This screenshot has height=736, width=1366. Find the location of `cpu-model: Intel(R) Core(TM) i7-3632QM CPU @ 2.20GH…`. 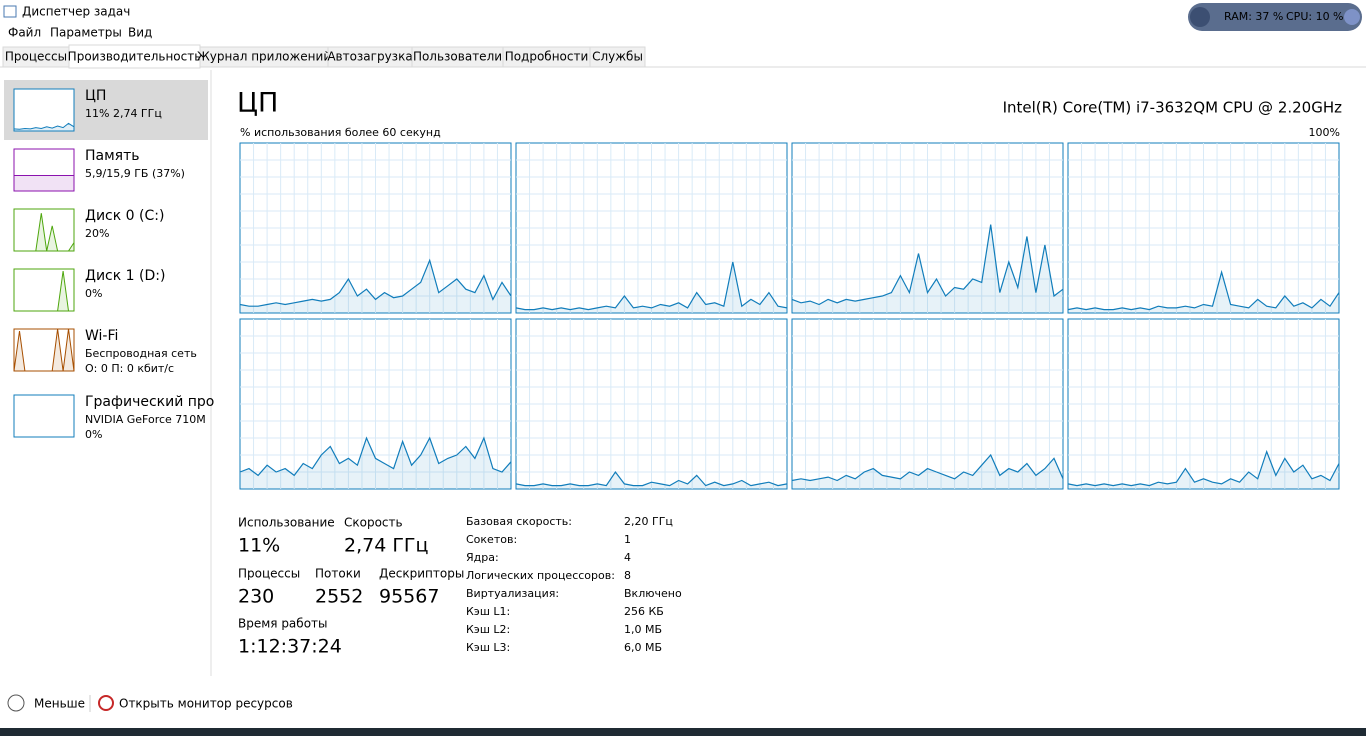

cpu-model: Intel(R) Core(TM) i7-3632QM CPU @ 2.20GH… is located at coordinates (1173, 108).